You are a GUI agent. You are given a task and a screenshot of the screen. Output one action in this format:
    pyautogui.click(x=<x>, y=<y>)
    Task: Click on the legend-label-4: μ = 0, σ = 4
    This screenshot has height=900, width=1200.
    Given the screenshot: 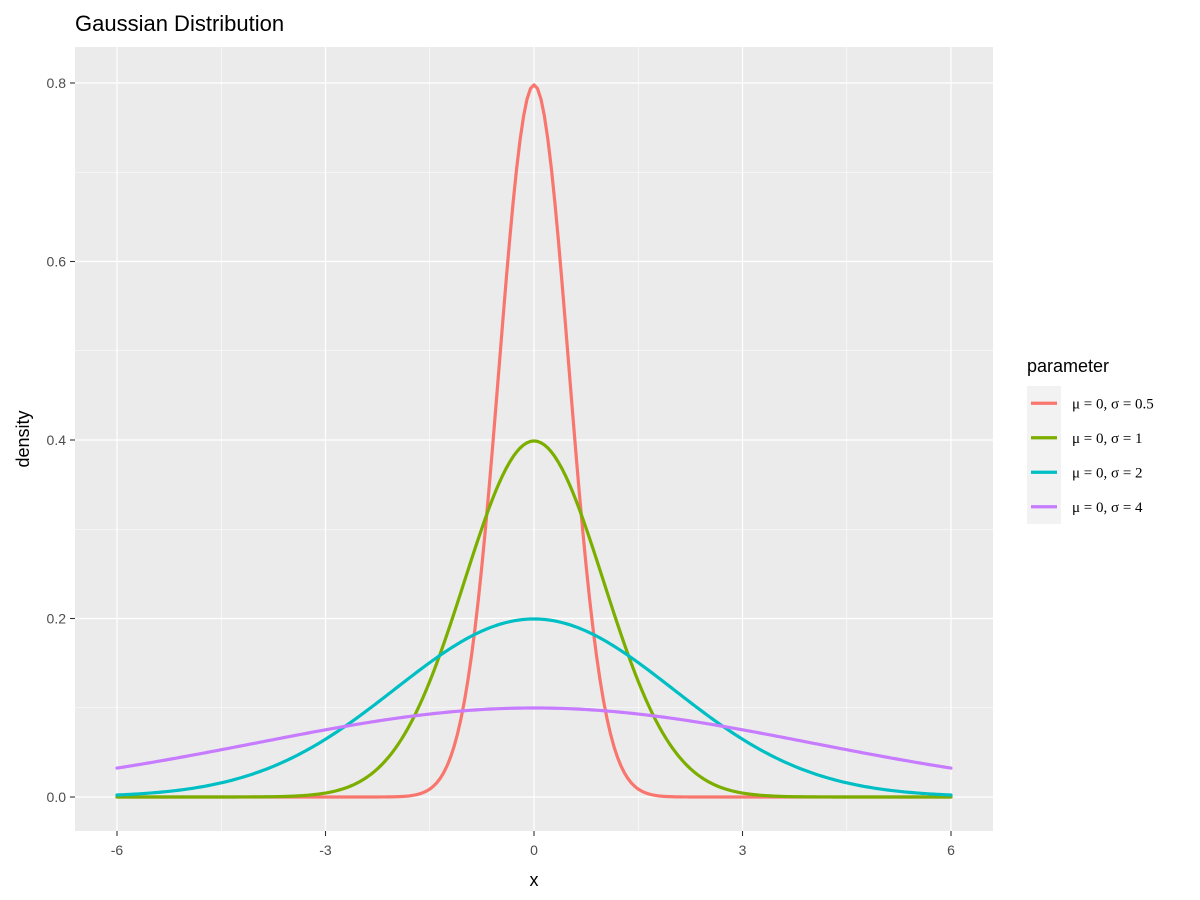 What is the action you would take?
    pyautogui.click(x=1107, y=508)
    